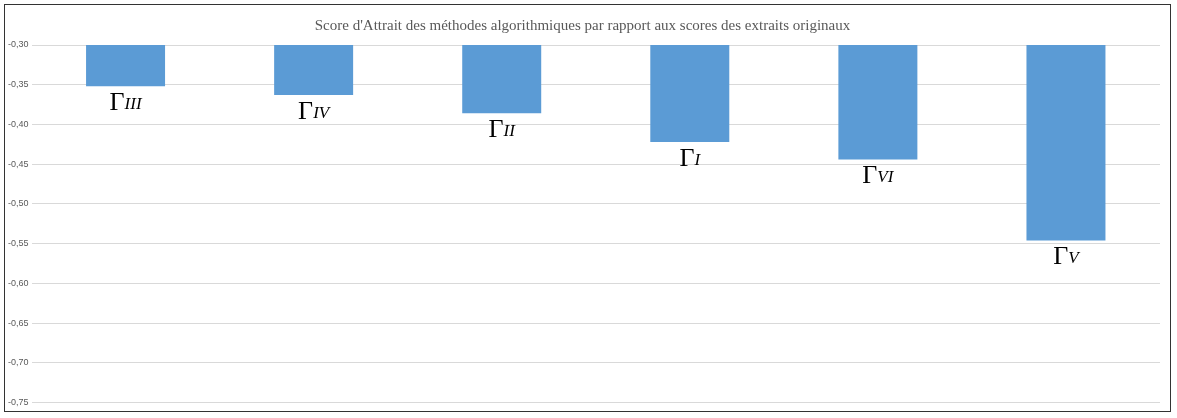 The image size is (1177, 418). What do you see at coordinates (18, 44) in the screenshot?
I see `y-tick-label: -0,30` at bounding box center [18, 44].